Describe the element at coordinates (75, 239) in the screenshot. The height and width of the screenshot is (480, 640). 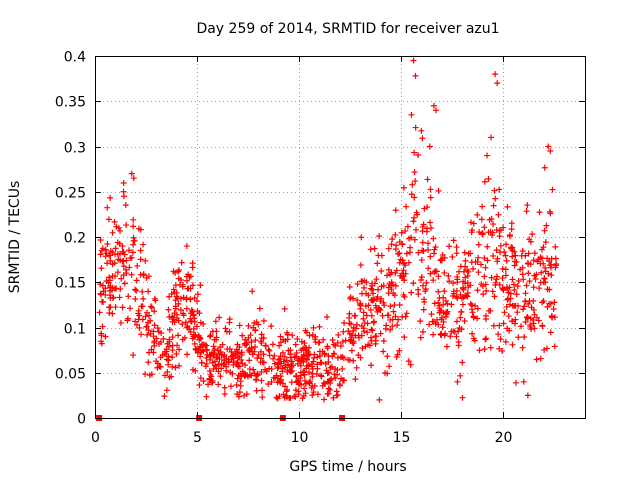
I see `y-tick-label: 0.2` at that location.